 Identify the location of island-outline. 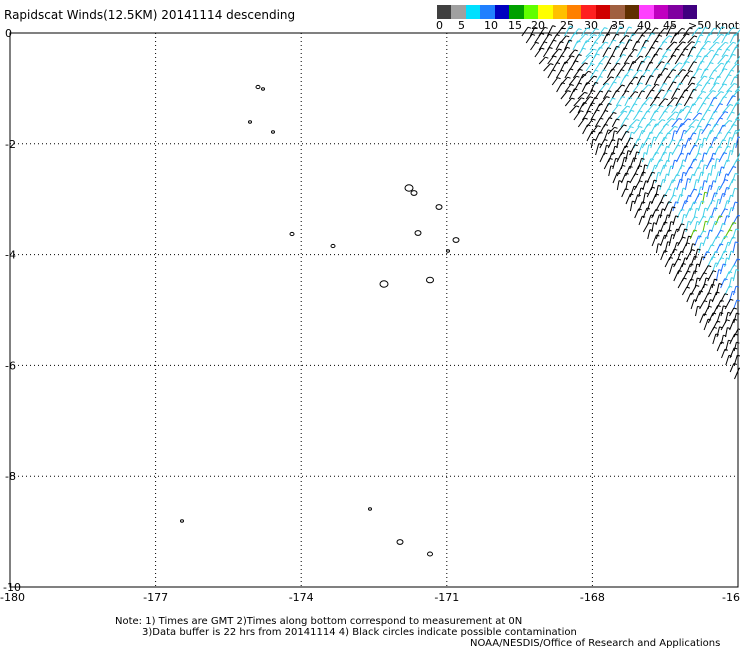
(439, 207).